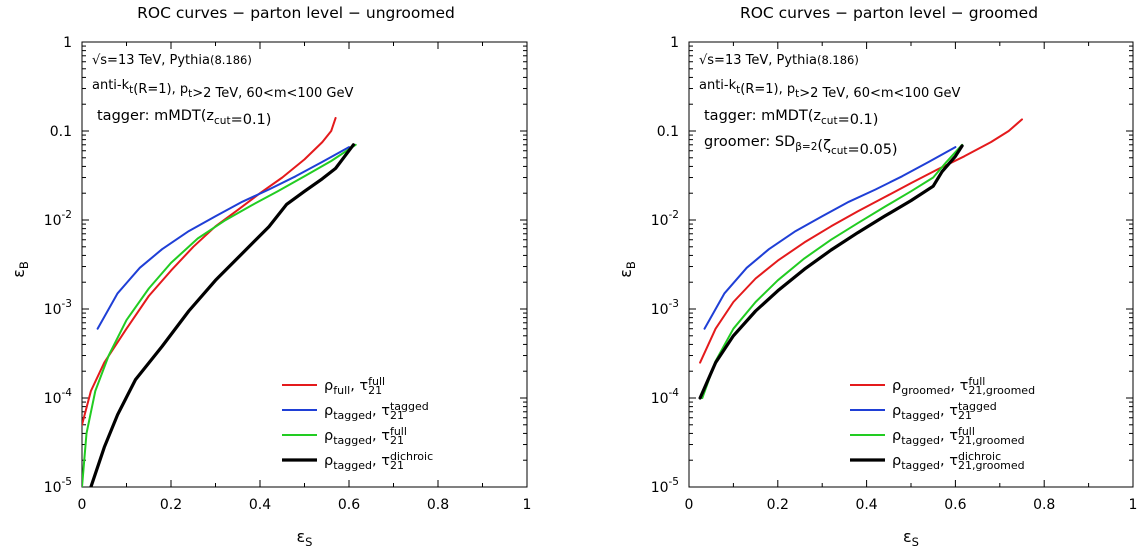  What do you see at coordinates (354, 386) in the screenshot?
I see `legend-entry-1: ρfull, τ21full` at bounding box center [354, 386].